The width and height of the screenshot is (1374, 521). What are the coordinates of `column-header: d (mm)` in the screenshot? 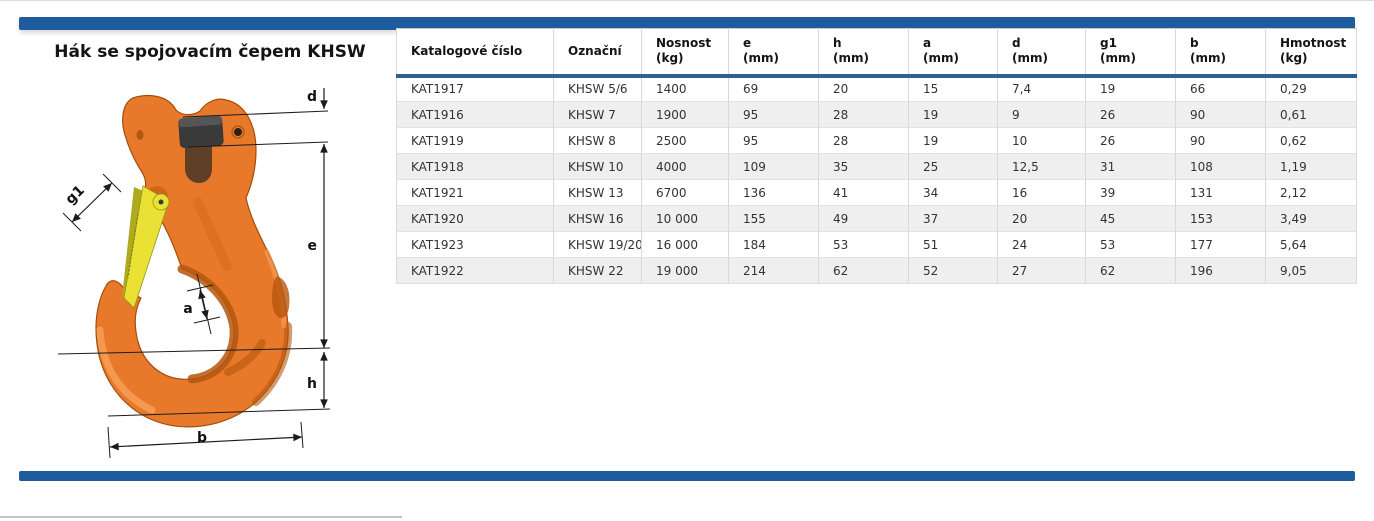 It's located at (1041, 53).